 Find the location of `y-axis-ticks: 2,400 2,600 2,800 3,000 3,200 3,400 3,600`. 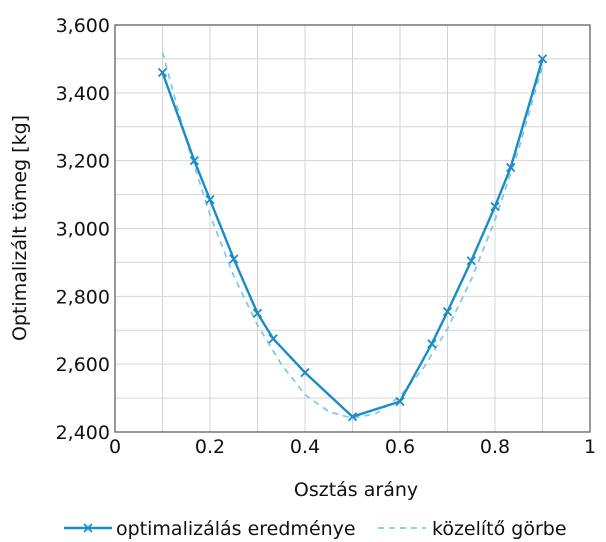

y-axis-ticks: 2,400 2,600 2,800 3,000 3,200 3,400 3,600 is located at coordinates (83, 229).